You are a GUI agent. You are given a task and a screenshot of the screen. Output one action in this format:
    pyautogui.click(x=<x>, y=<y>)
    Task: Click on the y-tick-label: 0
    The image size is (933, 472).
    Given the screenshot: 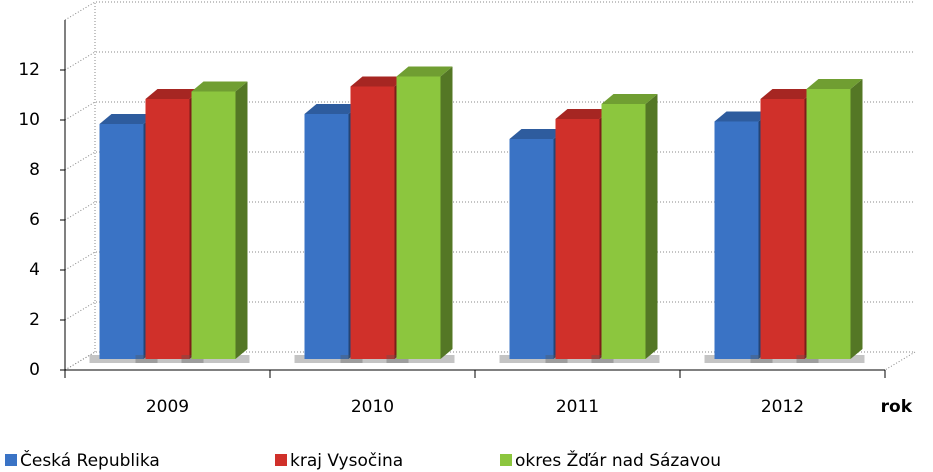 What is the action you would take?
    pyautogui.click(x=34, y=370)
    